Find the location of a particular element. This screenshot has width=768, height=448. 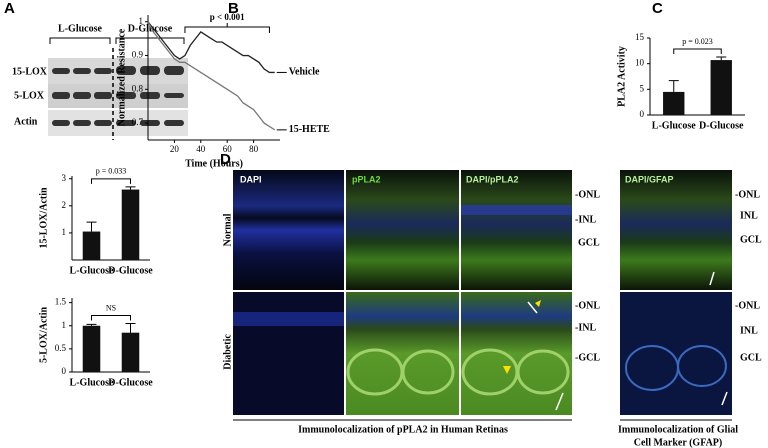

caption: Immunolocalization of Glial is located at coordinates (678, 429).